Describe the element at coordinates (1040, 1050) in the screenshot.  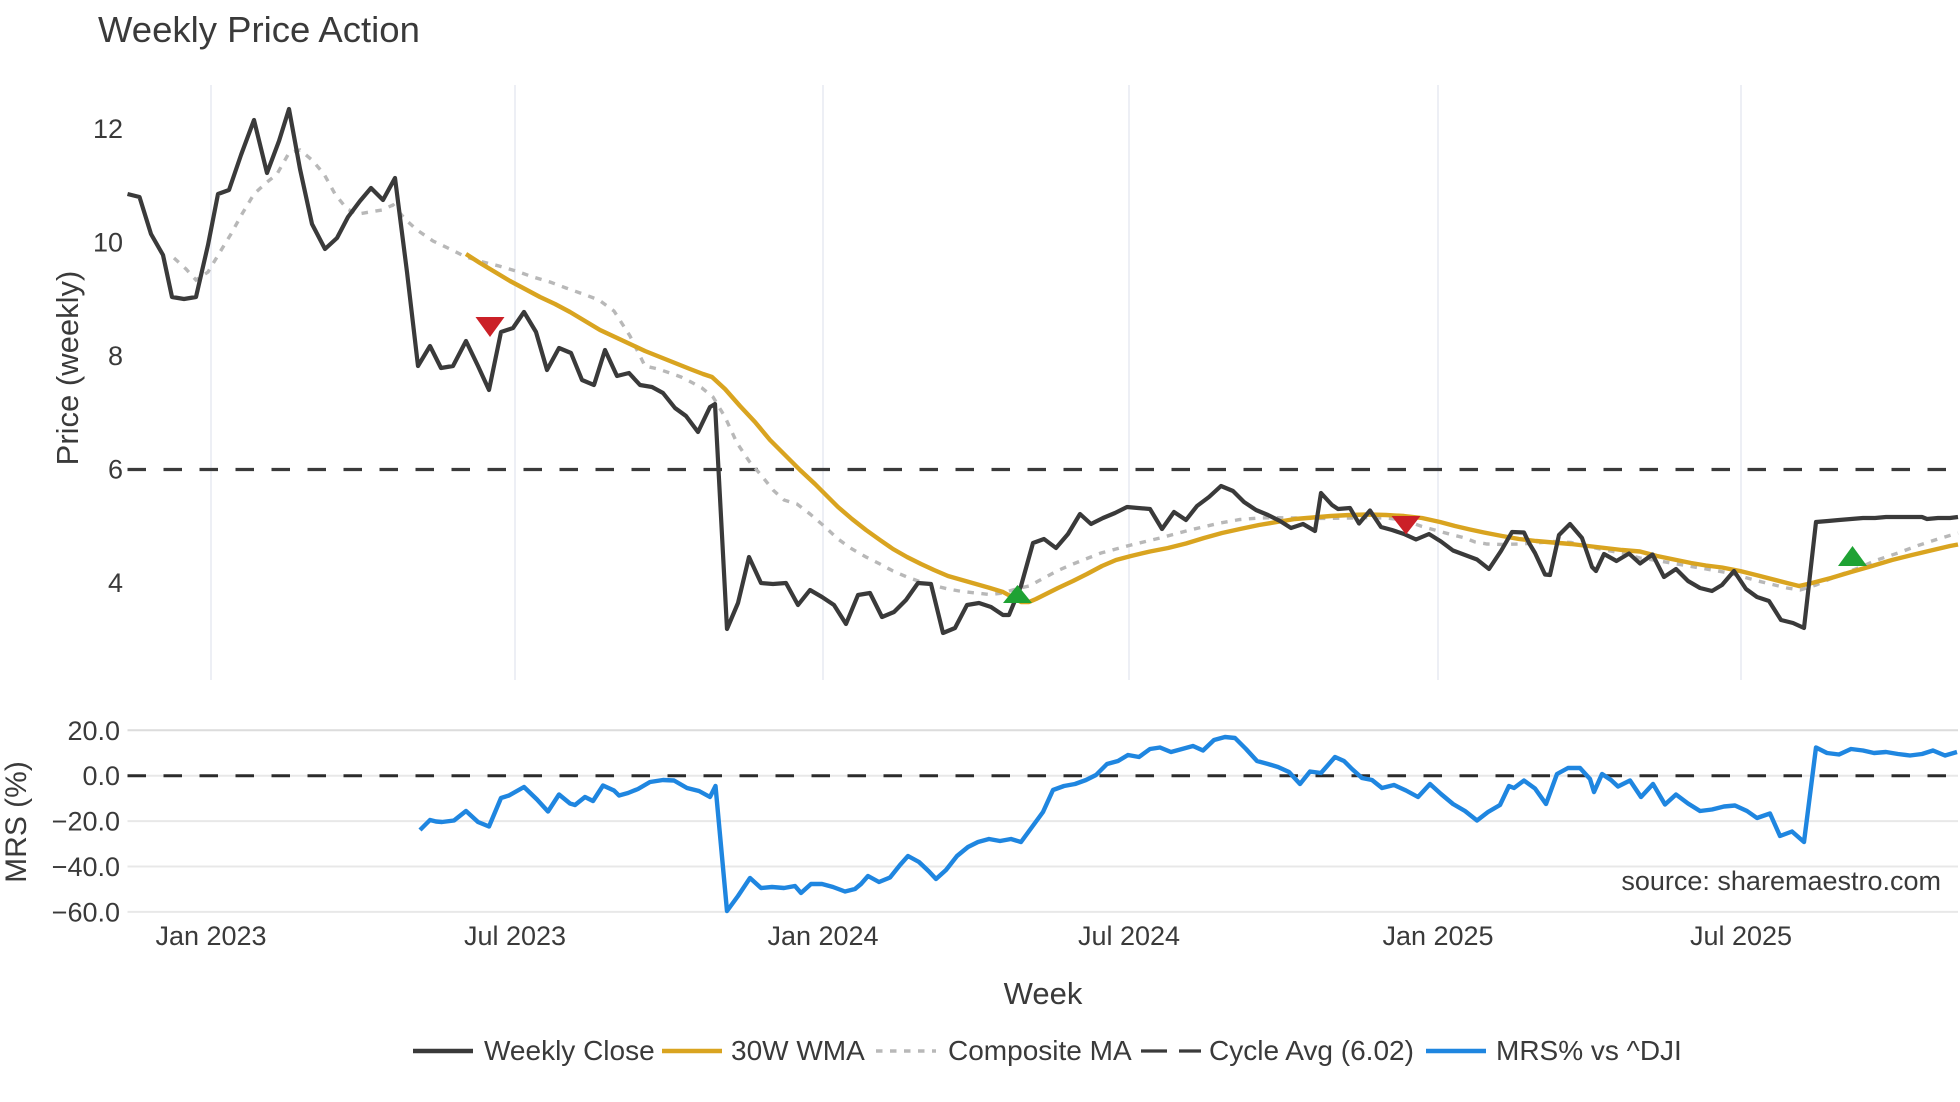
I see `svg-text: Composite MA` at that location.